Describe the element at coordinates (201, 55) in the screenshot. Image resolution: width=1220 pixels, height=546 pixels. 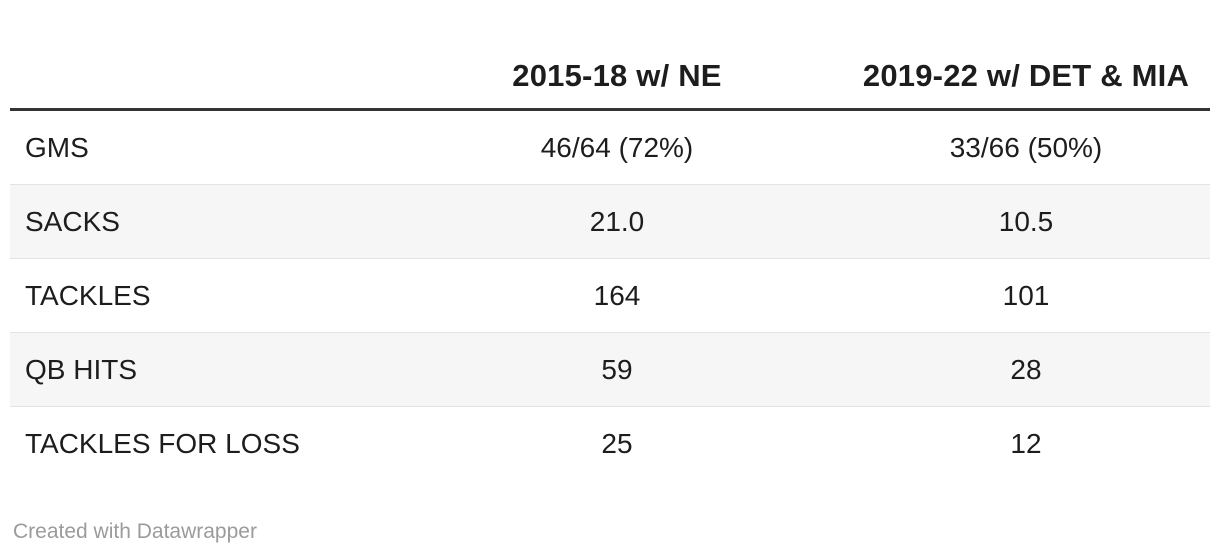
I see `header-stat-column` at that location.